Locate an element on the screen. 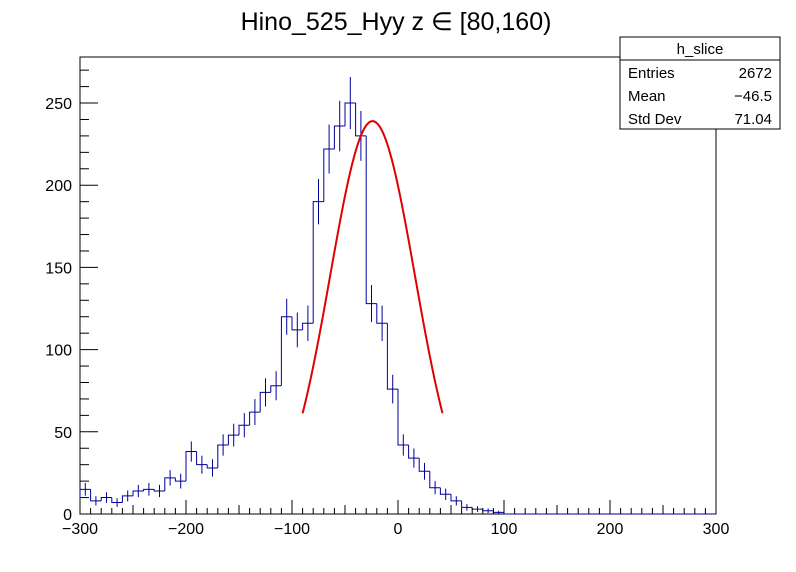  y-tick-label: 200 is located at coordinates (58, 186).